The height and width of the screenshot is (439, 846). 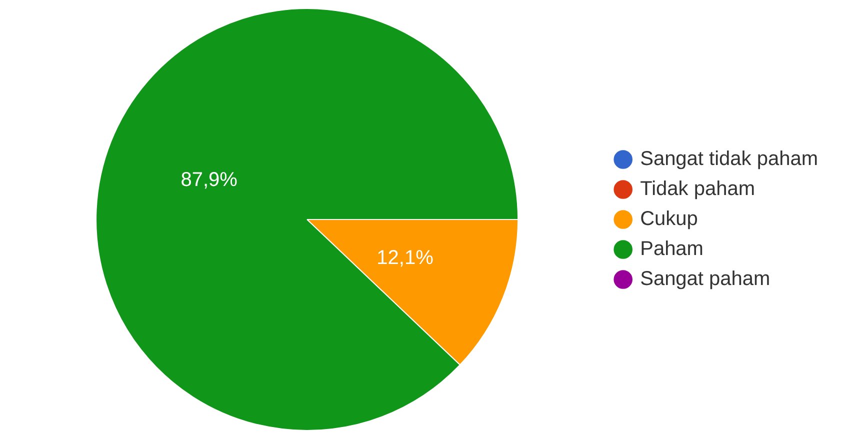 What do you see at coordinates (209, 179) in the screenshot?
I see `data-label: 87,9%` at bounding box center [209, 179].